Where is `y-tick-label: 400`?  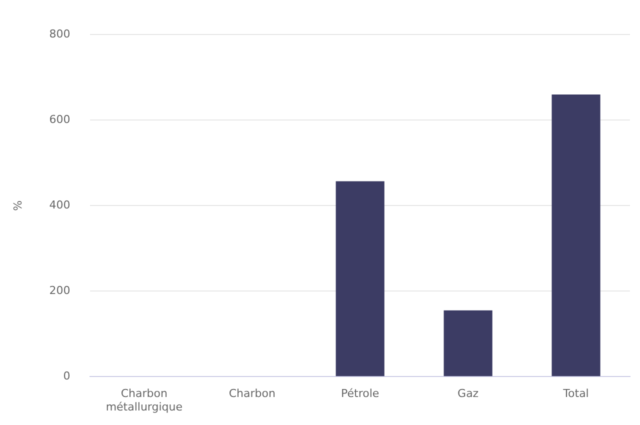
y-tick-label: 400 is located at coordinates (59, 205).